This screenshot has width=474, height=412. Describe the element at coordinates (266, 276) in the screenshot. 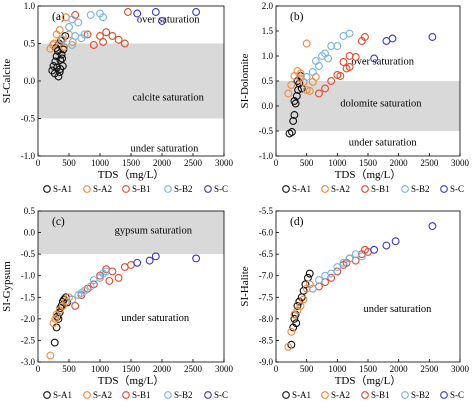

I see `y-tick-label: -7.0` at that location.